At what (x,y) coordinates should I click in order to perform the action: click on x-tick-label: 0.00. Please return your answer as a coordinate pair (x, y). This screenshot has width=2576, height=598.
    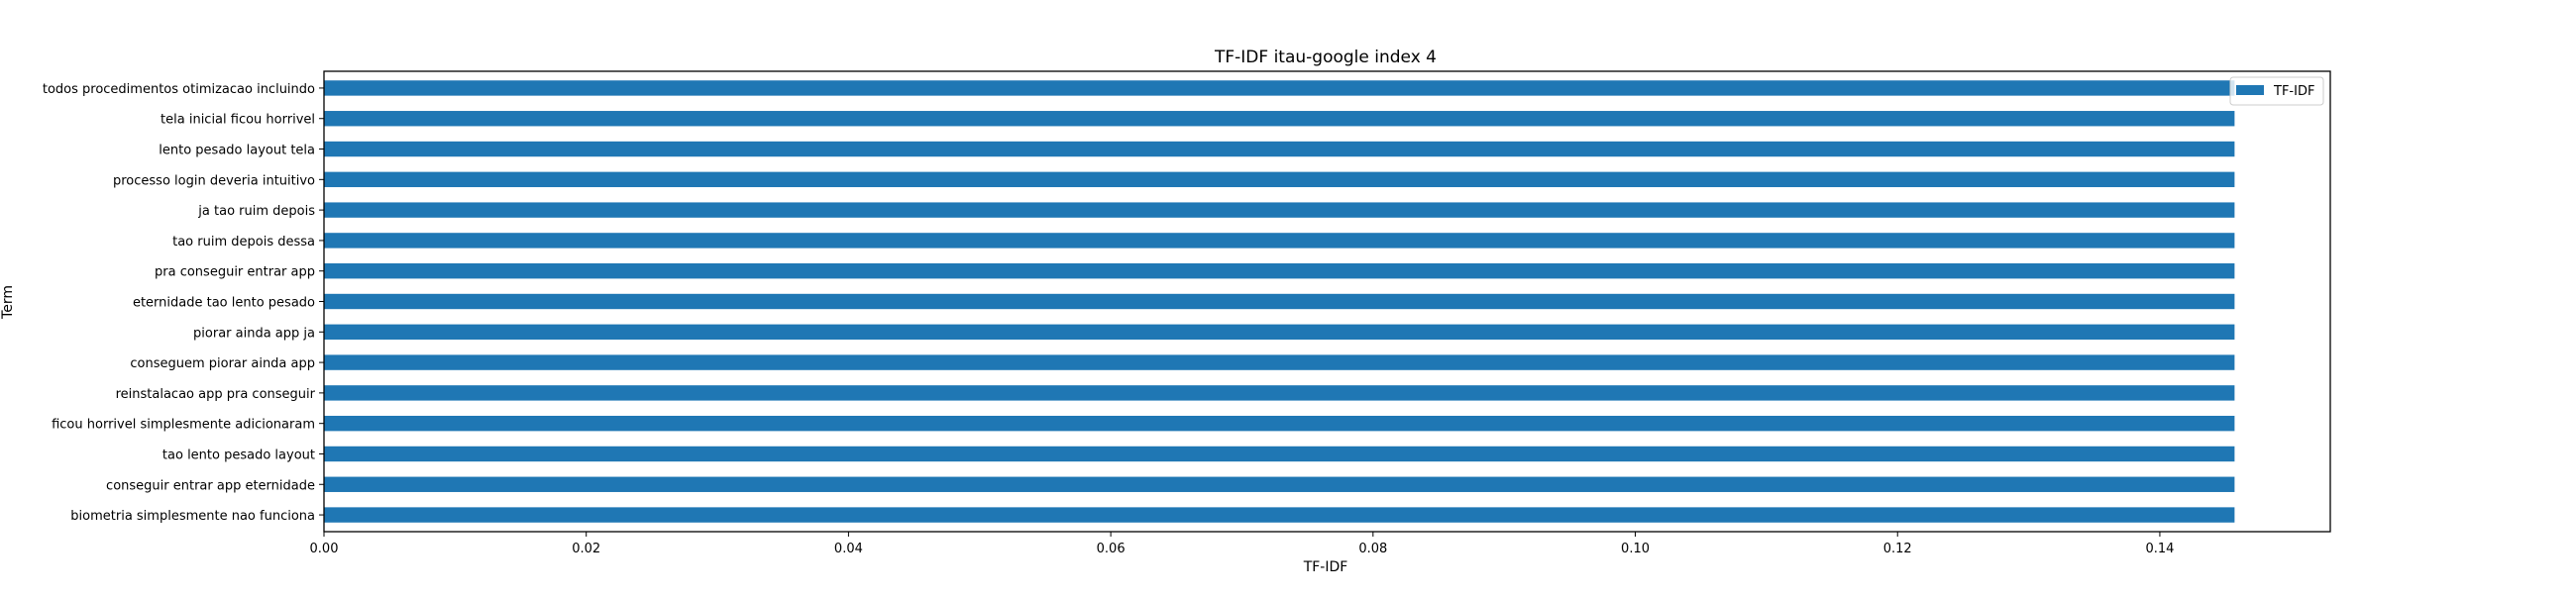
    Looking at the image, I should click on (324, 549).